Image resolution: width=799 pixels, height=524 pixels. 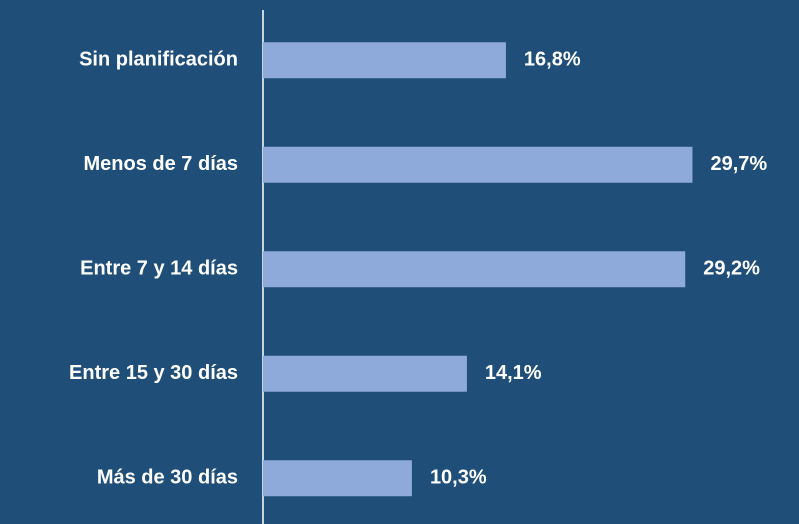 What do you see at coordinates (738, 164) in the screenshot?
I see `value-label: 29,7%` at bounding box center [738, 164].